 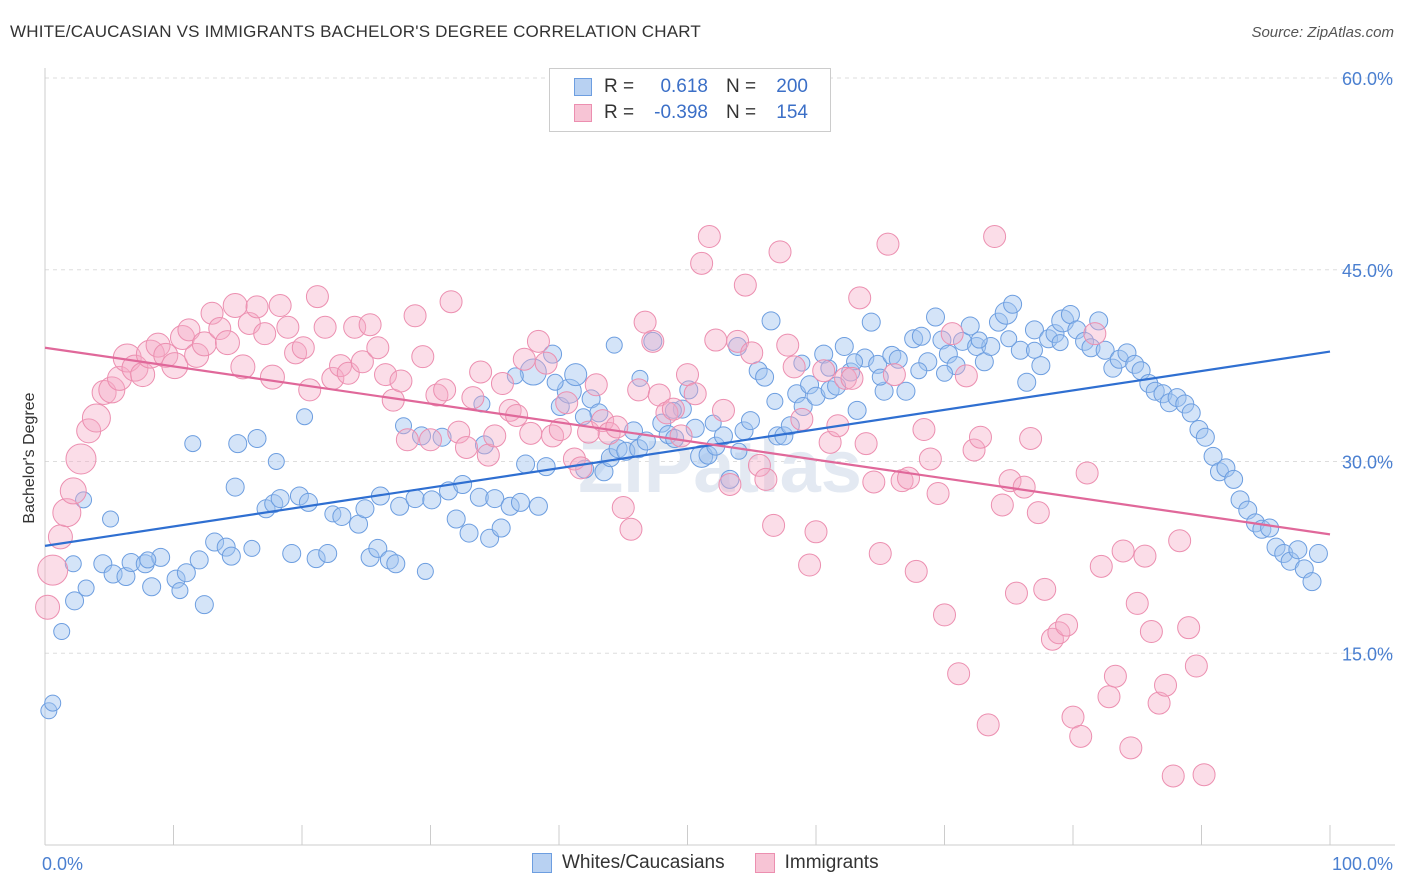 What do you see at coordinates (619, 86) in the screenshot?
I see `r-label: R =` at bounding box center [619, 86].